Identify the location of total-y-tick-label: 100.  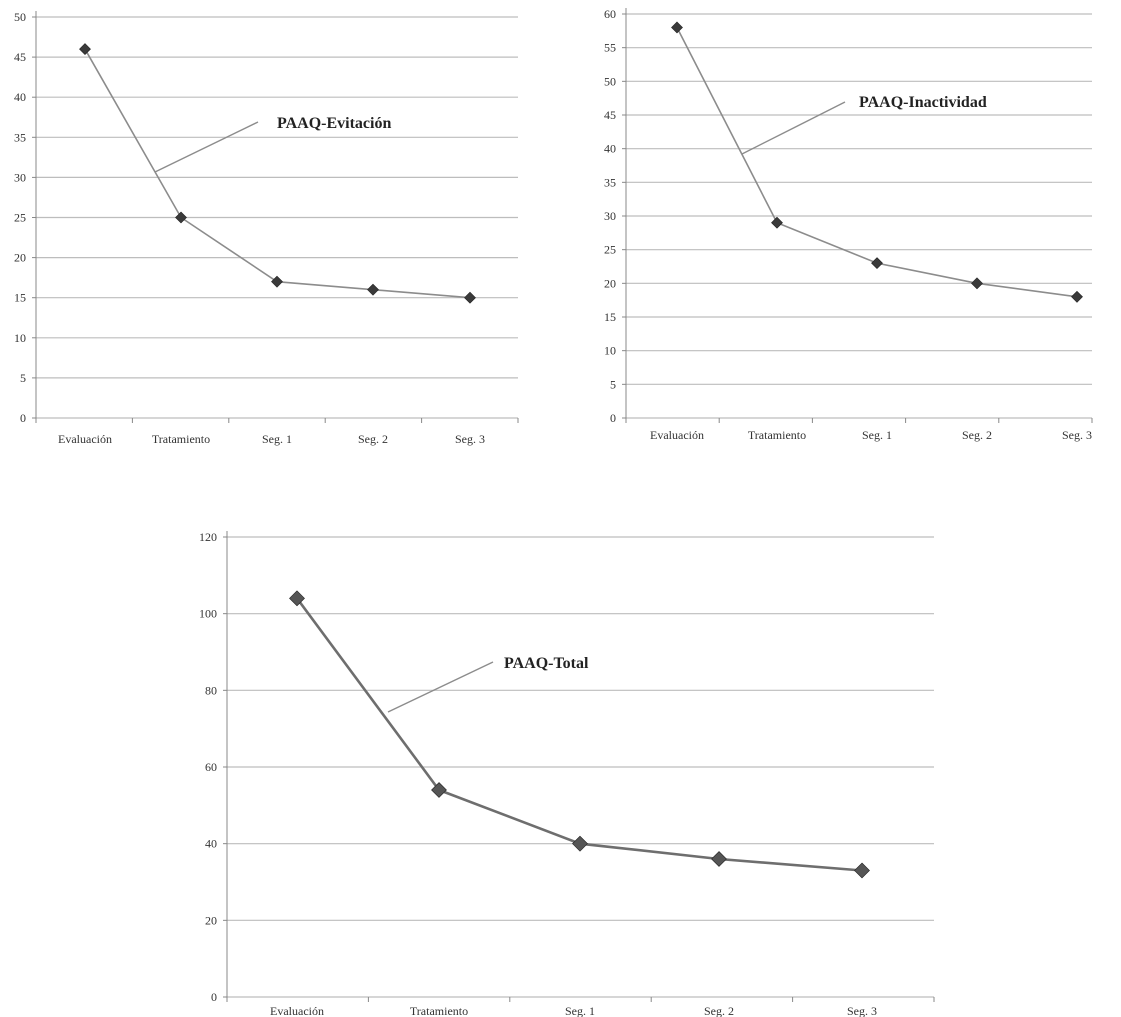
(208, 614).